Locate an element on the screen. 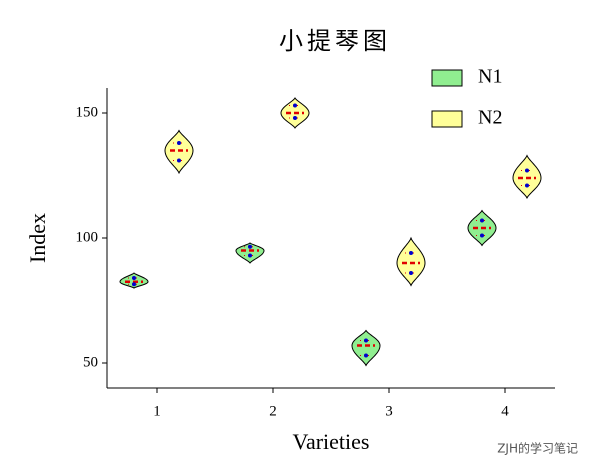  x-tick-label: 1 is located at coordinates (157, 411).